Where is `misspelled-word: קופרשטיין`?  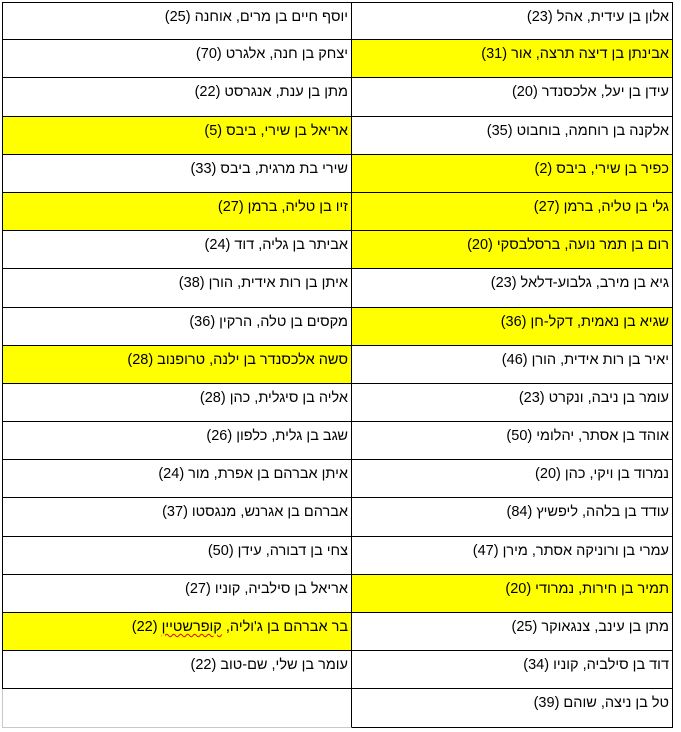
misspelled-word: קופרשטיין is located at coordinates (191, 627).